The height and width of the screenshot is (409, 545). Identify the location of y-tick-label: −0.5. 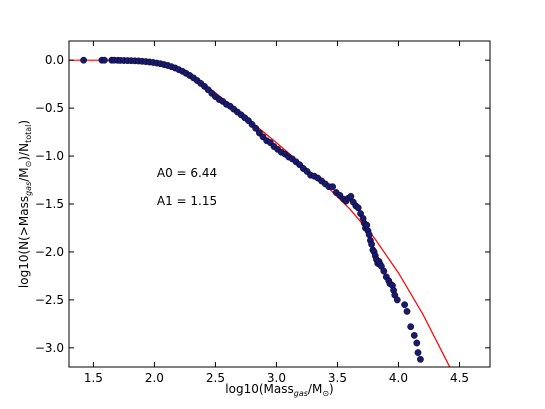
(49, 108).